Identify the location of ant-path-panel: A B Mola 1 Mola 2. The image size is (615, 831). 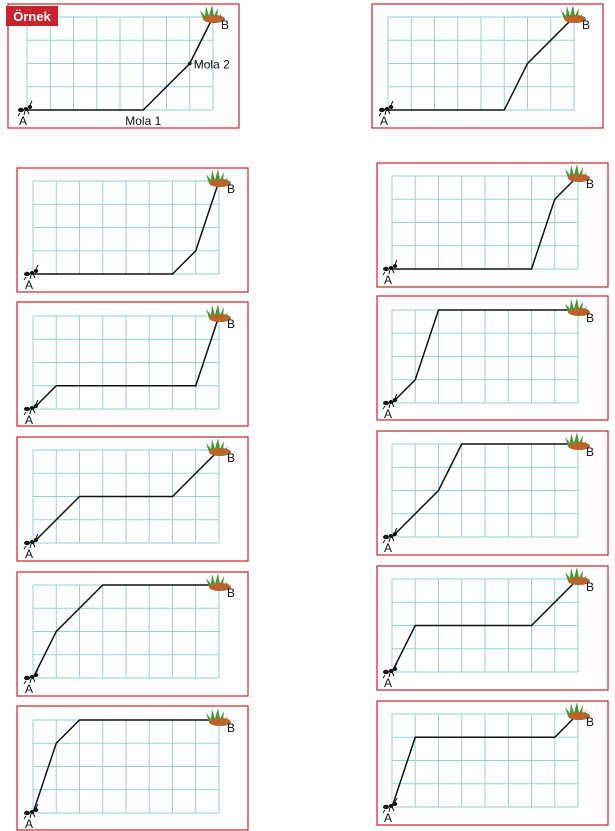
(123, 66).